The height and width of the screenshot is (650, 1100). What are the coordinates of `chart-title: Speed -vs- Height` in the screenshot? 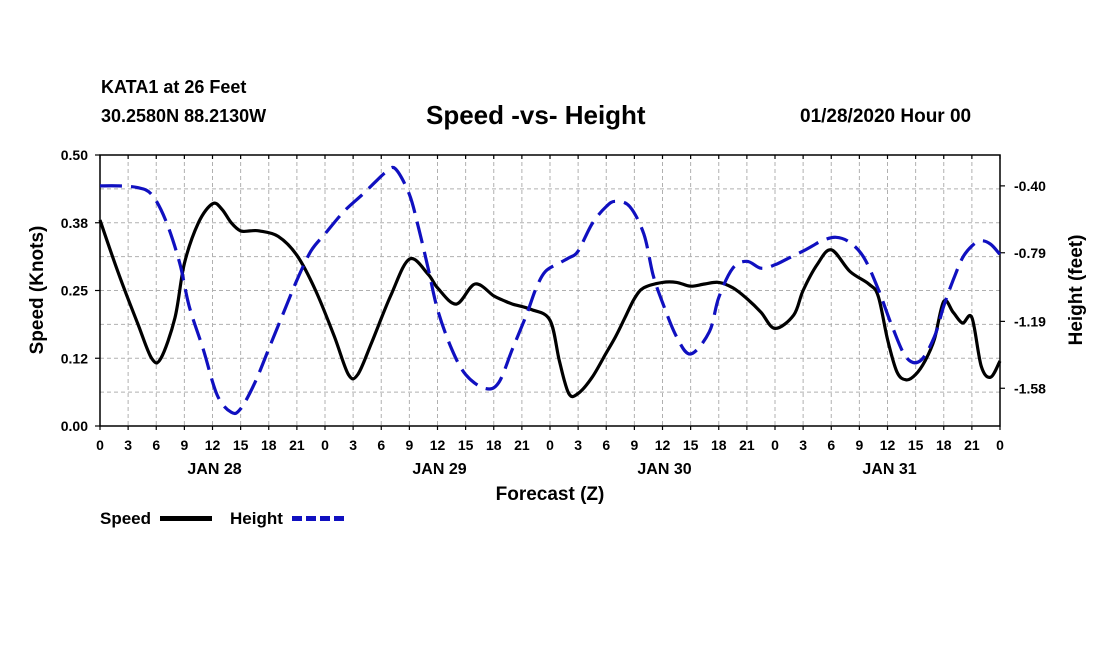 It's located at (536, 115).